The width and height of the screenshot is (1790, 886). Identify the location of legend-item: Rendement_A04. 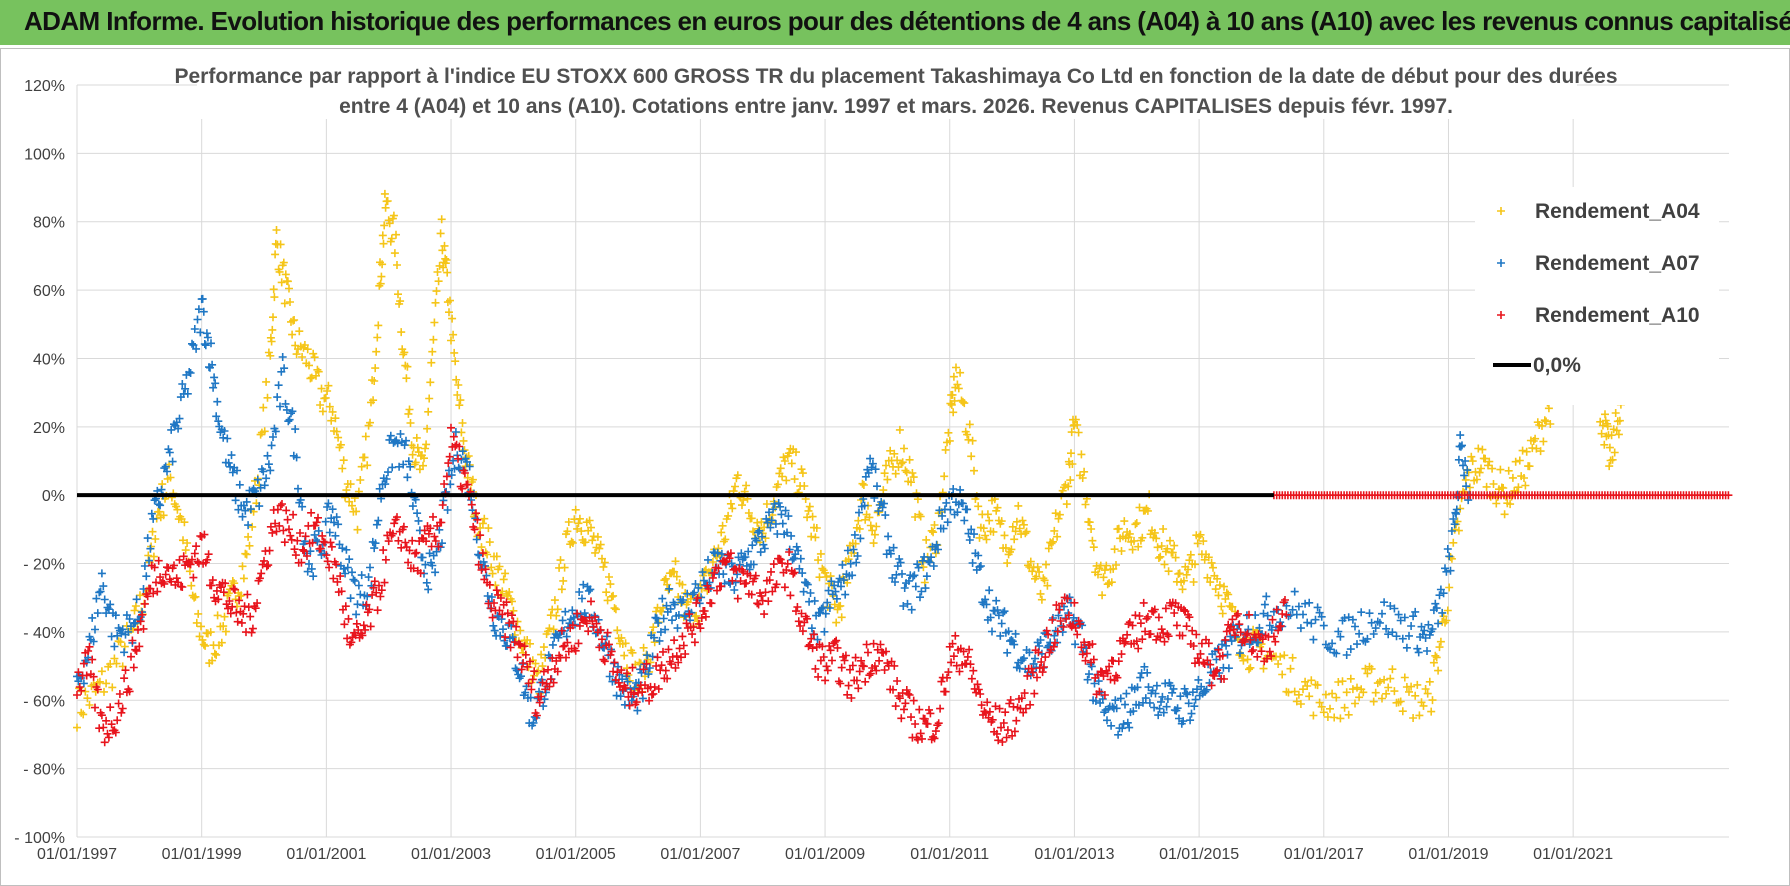
(1598, 211).